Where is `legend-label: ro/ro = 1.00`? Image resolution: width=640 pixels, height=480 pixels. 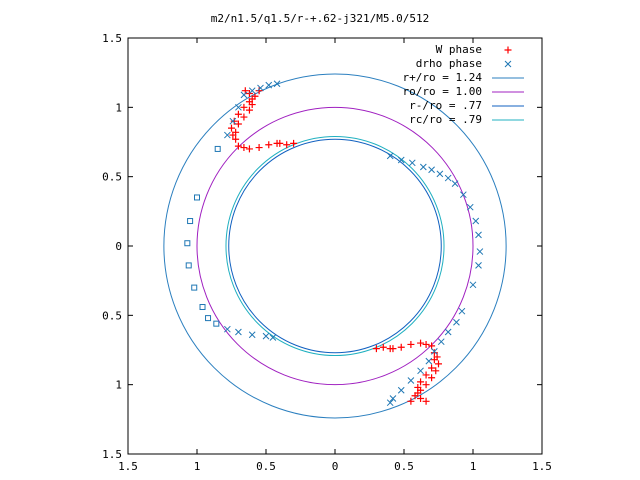 legend-label: ro/ro = 1.00 is located at coordinates (442, 91).